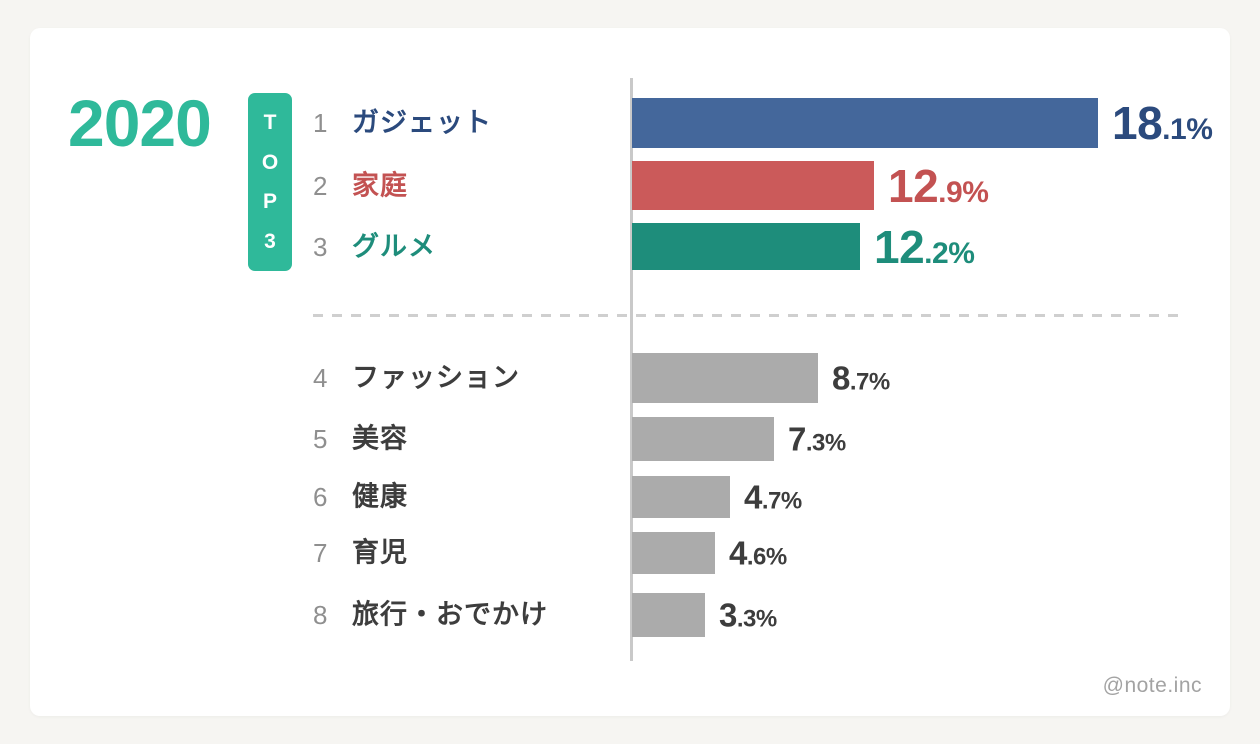 The height and width of the screenshot is (744, 1260). Describe the element at coordinates (320, 246) in the screenshot. I see `rank-number: 3` at that location.